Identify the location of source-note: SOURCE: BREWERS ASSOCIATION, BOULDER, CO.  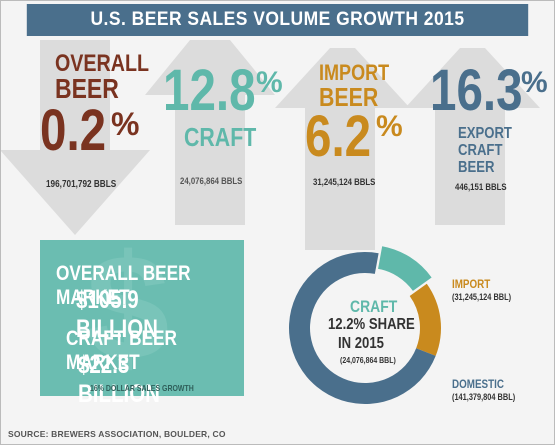
(117, 434).